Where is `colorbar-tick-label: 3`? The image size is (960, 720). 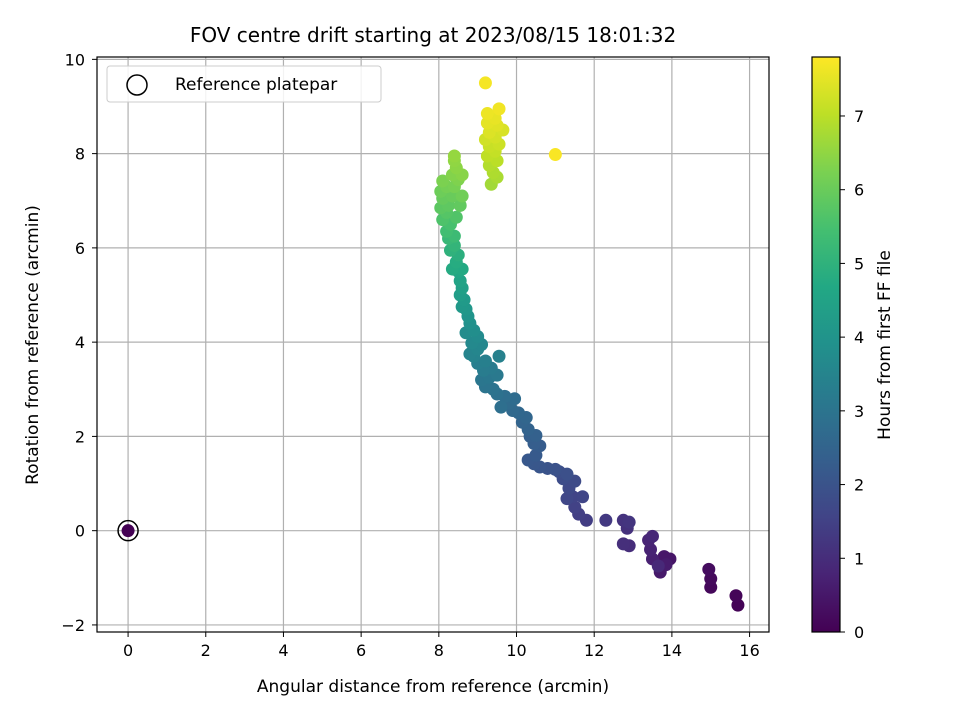
colorbar-tick-label: 3 is located at coordinates (859, 411).